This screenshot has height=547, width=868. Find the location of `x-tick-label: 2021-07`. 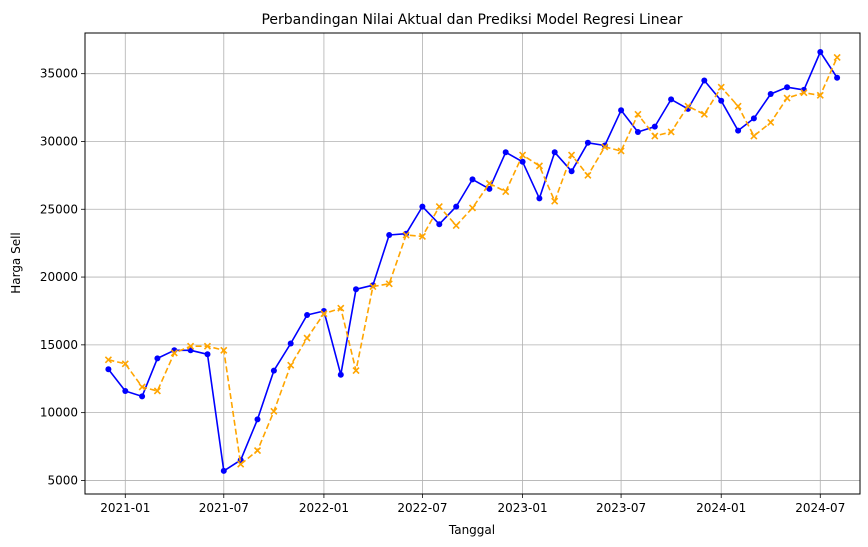

x-tick-label: 2021-07 is located at coordinates (224, 508).